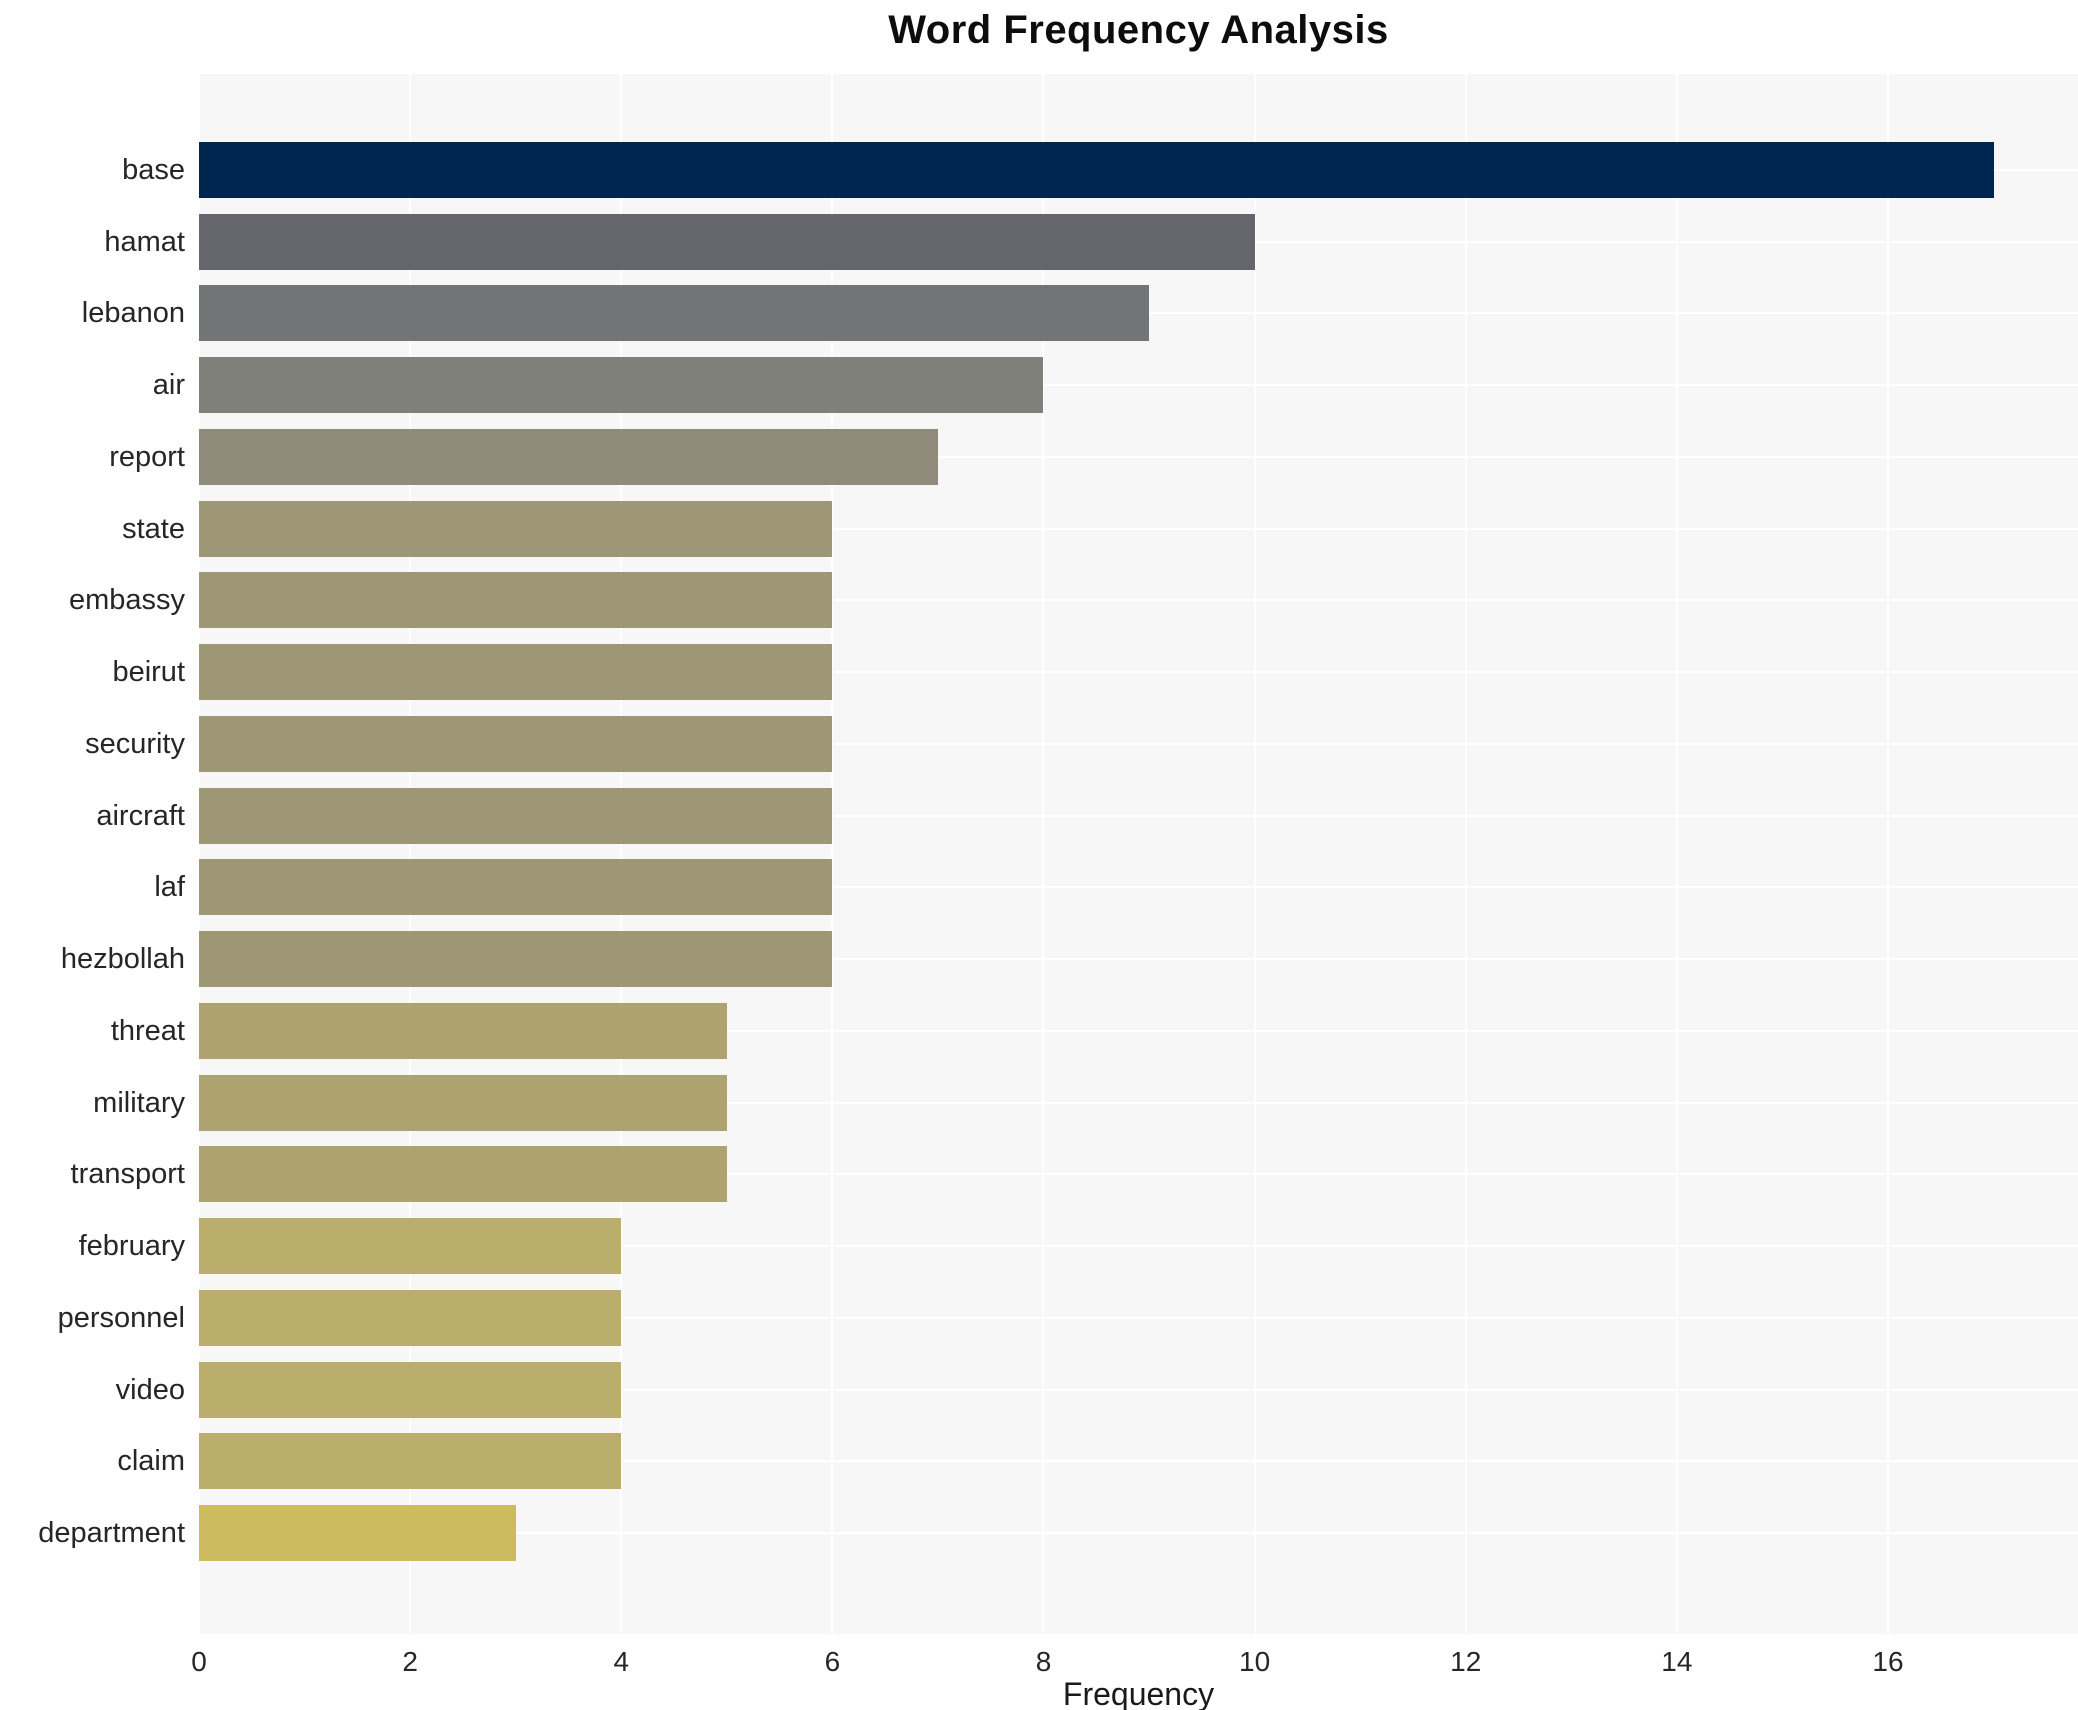 This screenshot has height=1710, width=2078. What do you see at coordinates (727, 241) in the screenshot?
I see `bar-hamat` at bounding box center [727, 241].